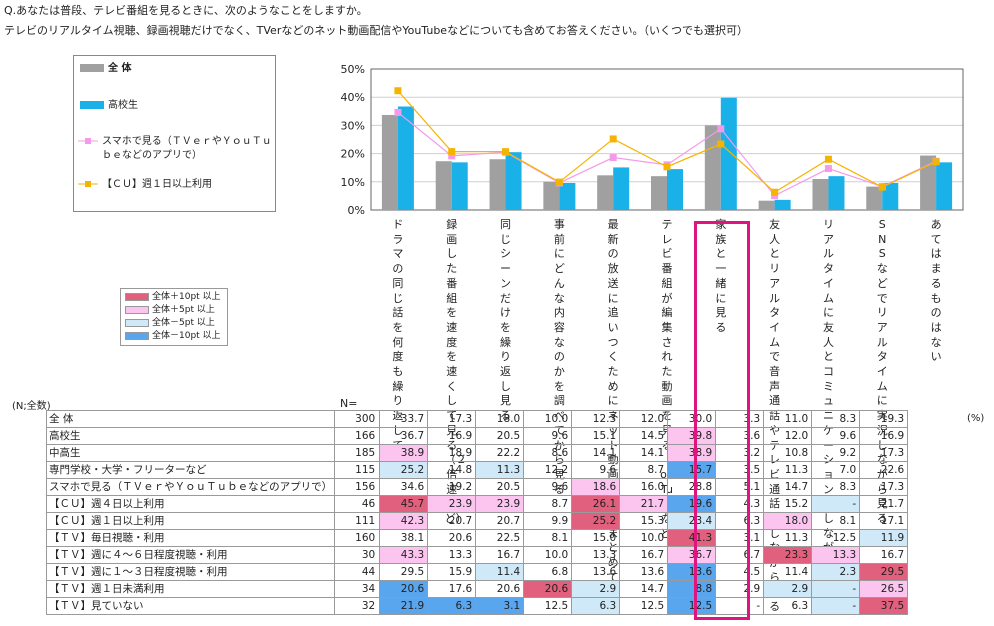  I want to click on legend-label-cu: 【ＣＵ】週１日以上利用, so click(157, 184).